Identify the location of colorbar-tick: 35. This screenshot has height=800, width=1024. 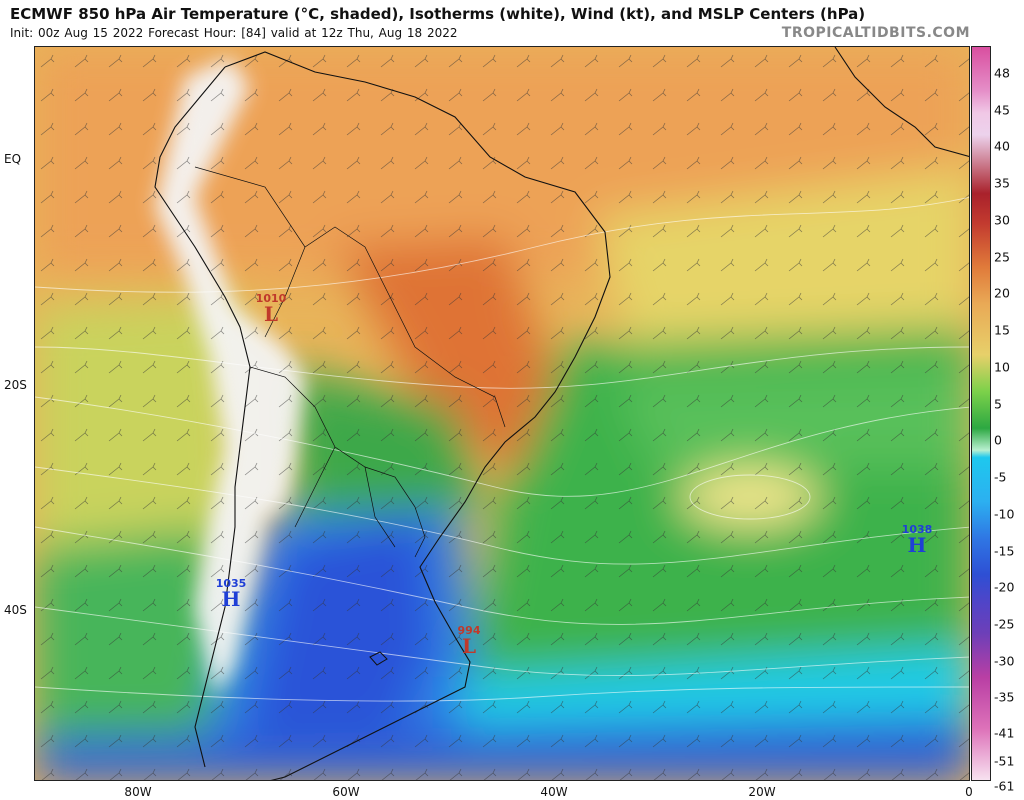
(1002, 183).